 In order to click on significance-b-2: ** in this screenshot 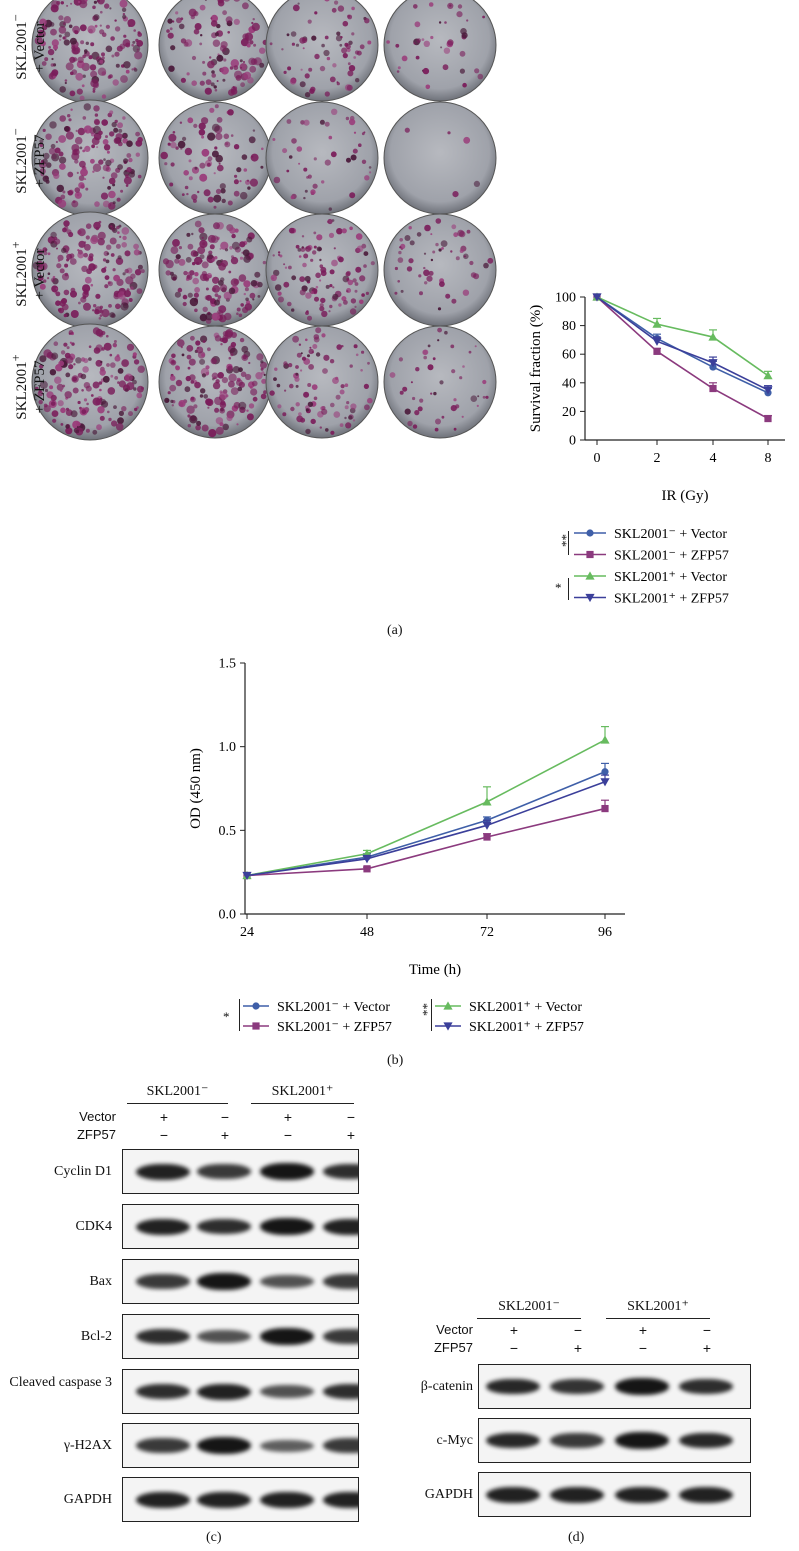, I will do `click(423, 1009)`.